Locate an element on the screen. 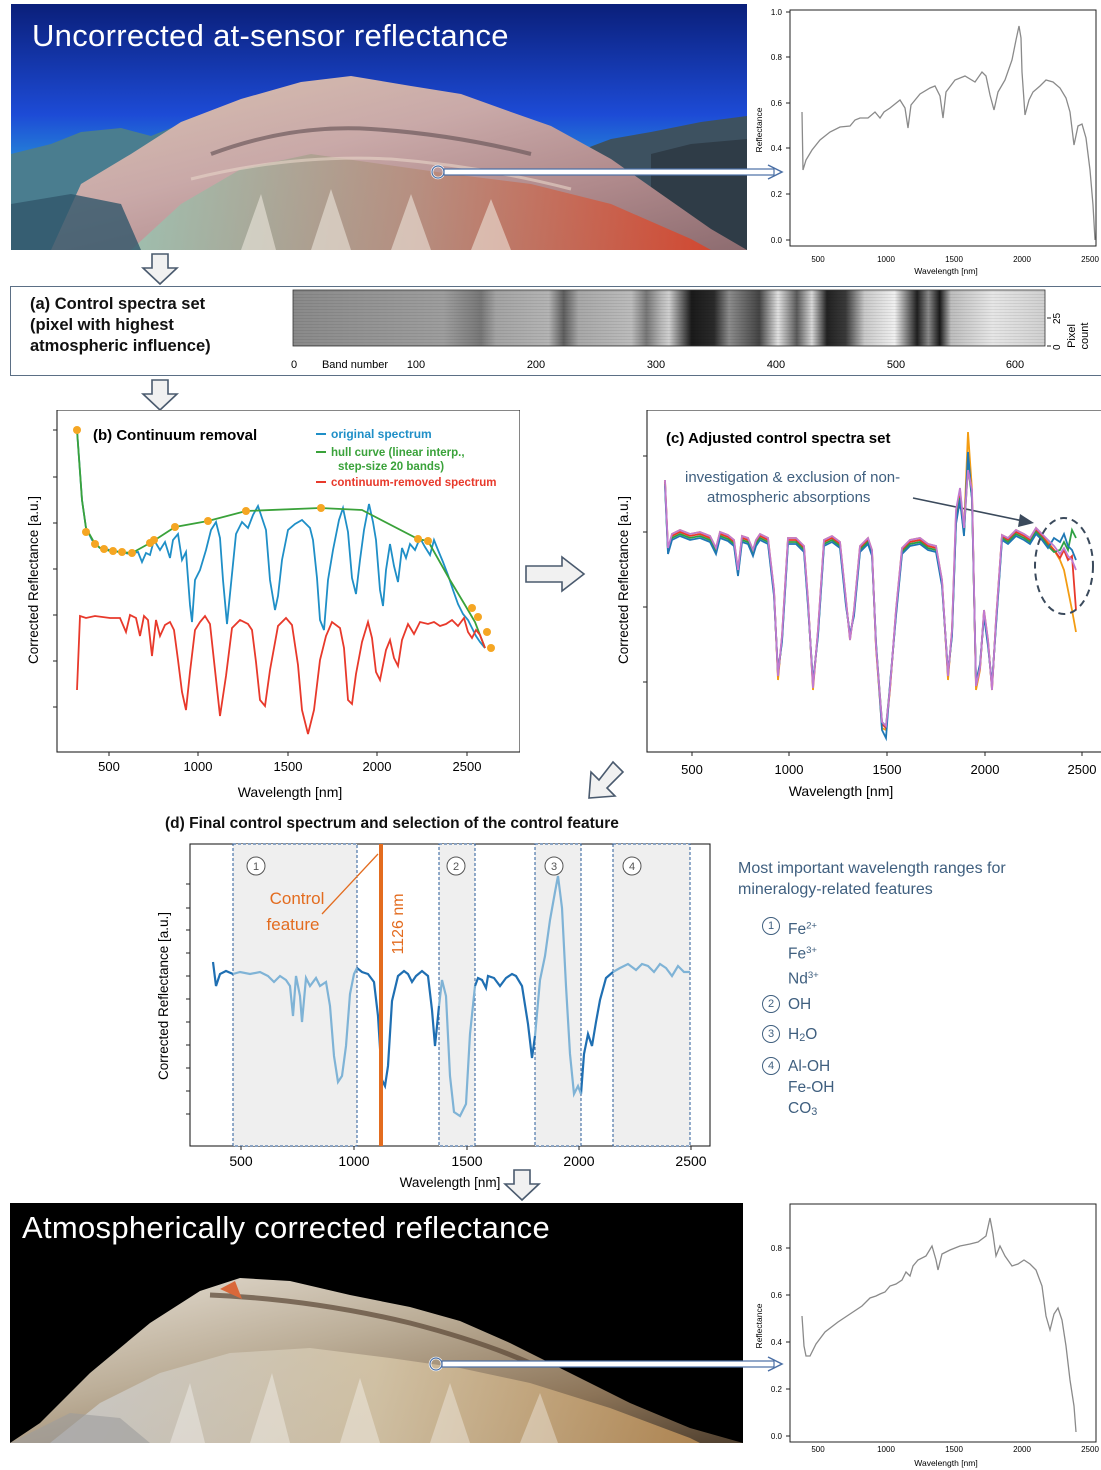  panel-c-exclusion-ellipse is located at coordinates (1064, 566).